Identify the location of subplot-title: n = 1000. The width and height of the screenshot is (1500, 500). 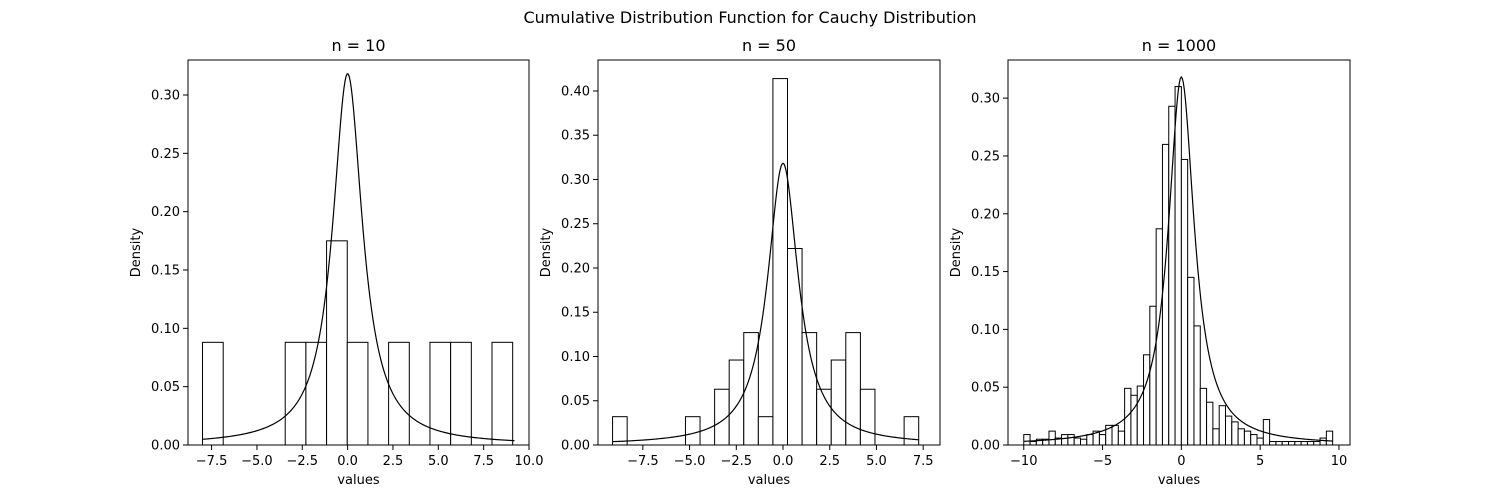
(1179, 45).